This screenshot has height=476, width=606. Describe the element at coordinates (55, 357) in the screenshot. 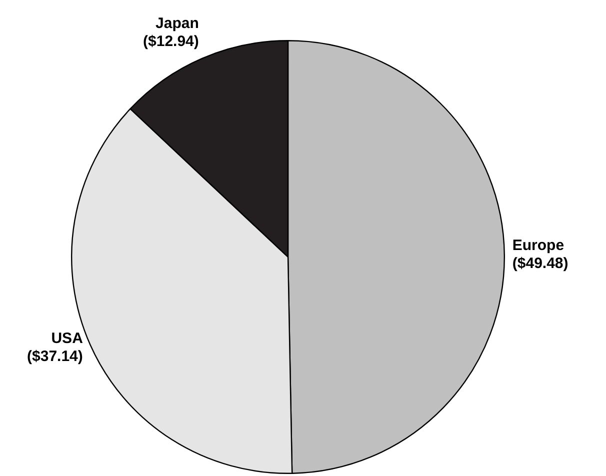

I see `data-label: ($37.14)` at that location.